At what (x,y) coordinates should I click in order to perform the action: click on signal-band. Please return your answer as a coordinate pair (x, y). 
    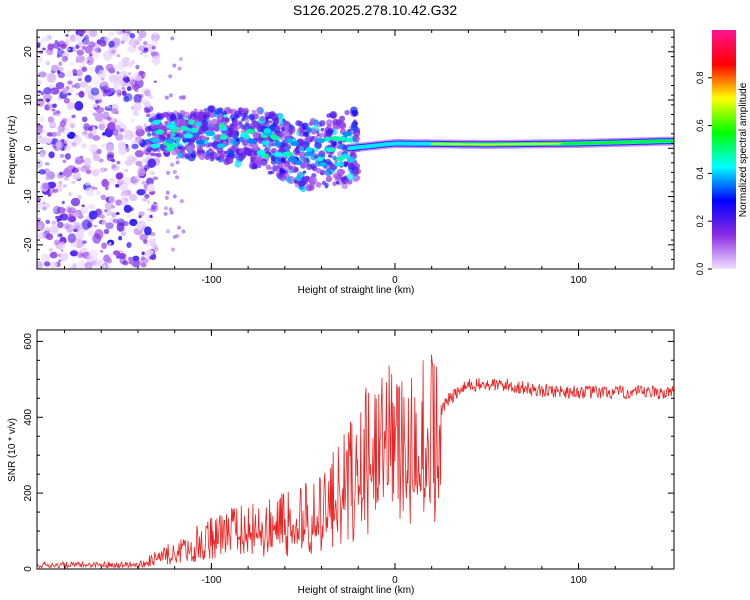
    Looking at the image, I should click on (495, 144).